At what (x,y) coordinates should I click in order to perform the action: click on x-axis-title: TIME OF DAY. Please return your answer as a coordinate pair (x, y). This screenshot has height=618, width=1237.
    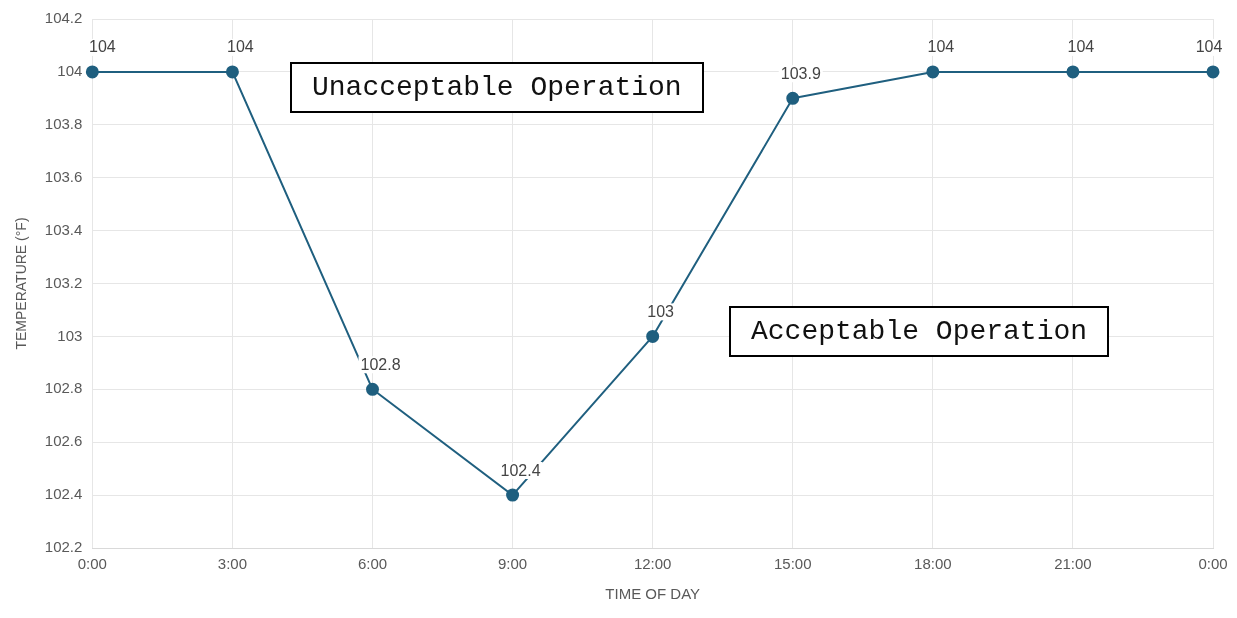
    Looking at the image, I should click on (653, 594).